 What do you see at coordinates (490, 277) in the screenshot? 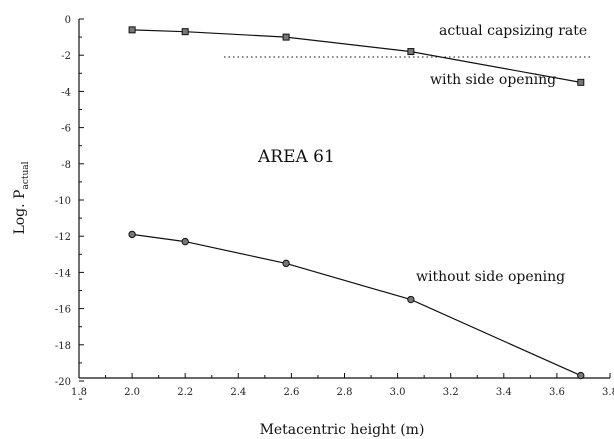
I see `series-label-without-side-opening: without side opening` at bounding box center [490, 277].